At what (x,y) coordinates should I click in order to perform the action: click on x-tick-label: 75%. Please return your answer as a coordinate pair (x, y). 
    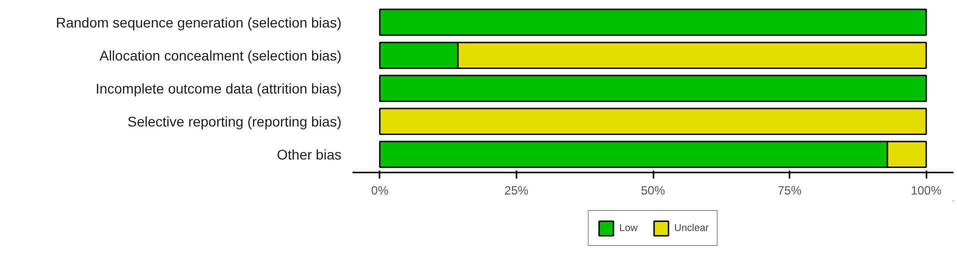
    Looking at the image, I should click on (790, 191).